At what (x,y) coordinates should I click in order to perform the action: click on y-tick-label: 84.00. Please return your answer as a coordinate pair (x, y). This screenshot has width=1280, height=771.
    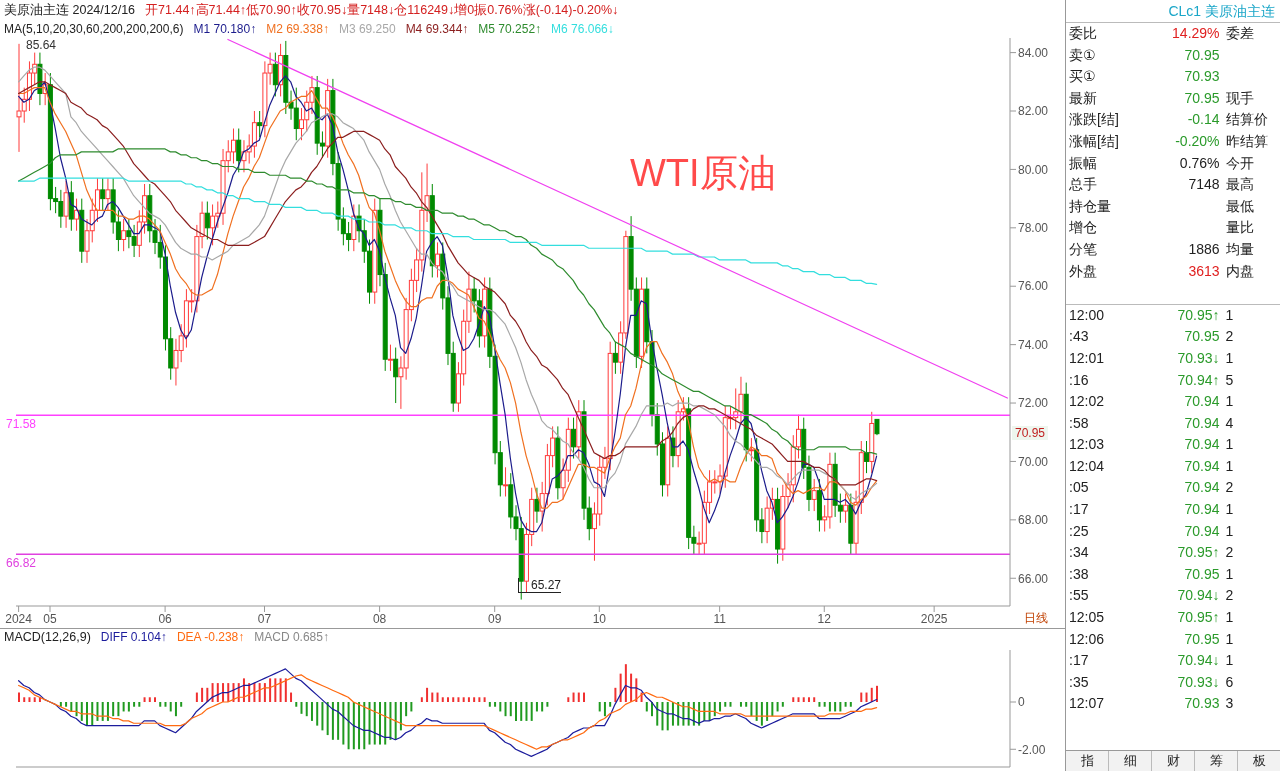
    Looking at the image, I should click on (1033, 52).